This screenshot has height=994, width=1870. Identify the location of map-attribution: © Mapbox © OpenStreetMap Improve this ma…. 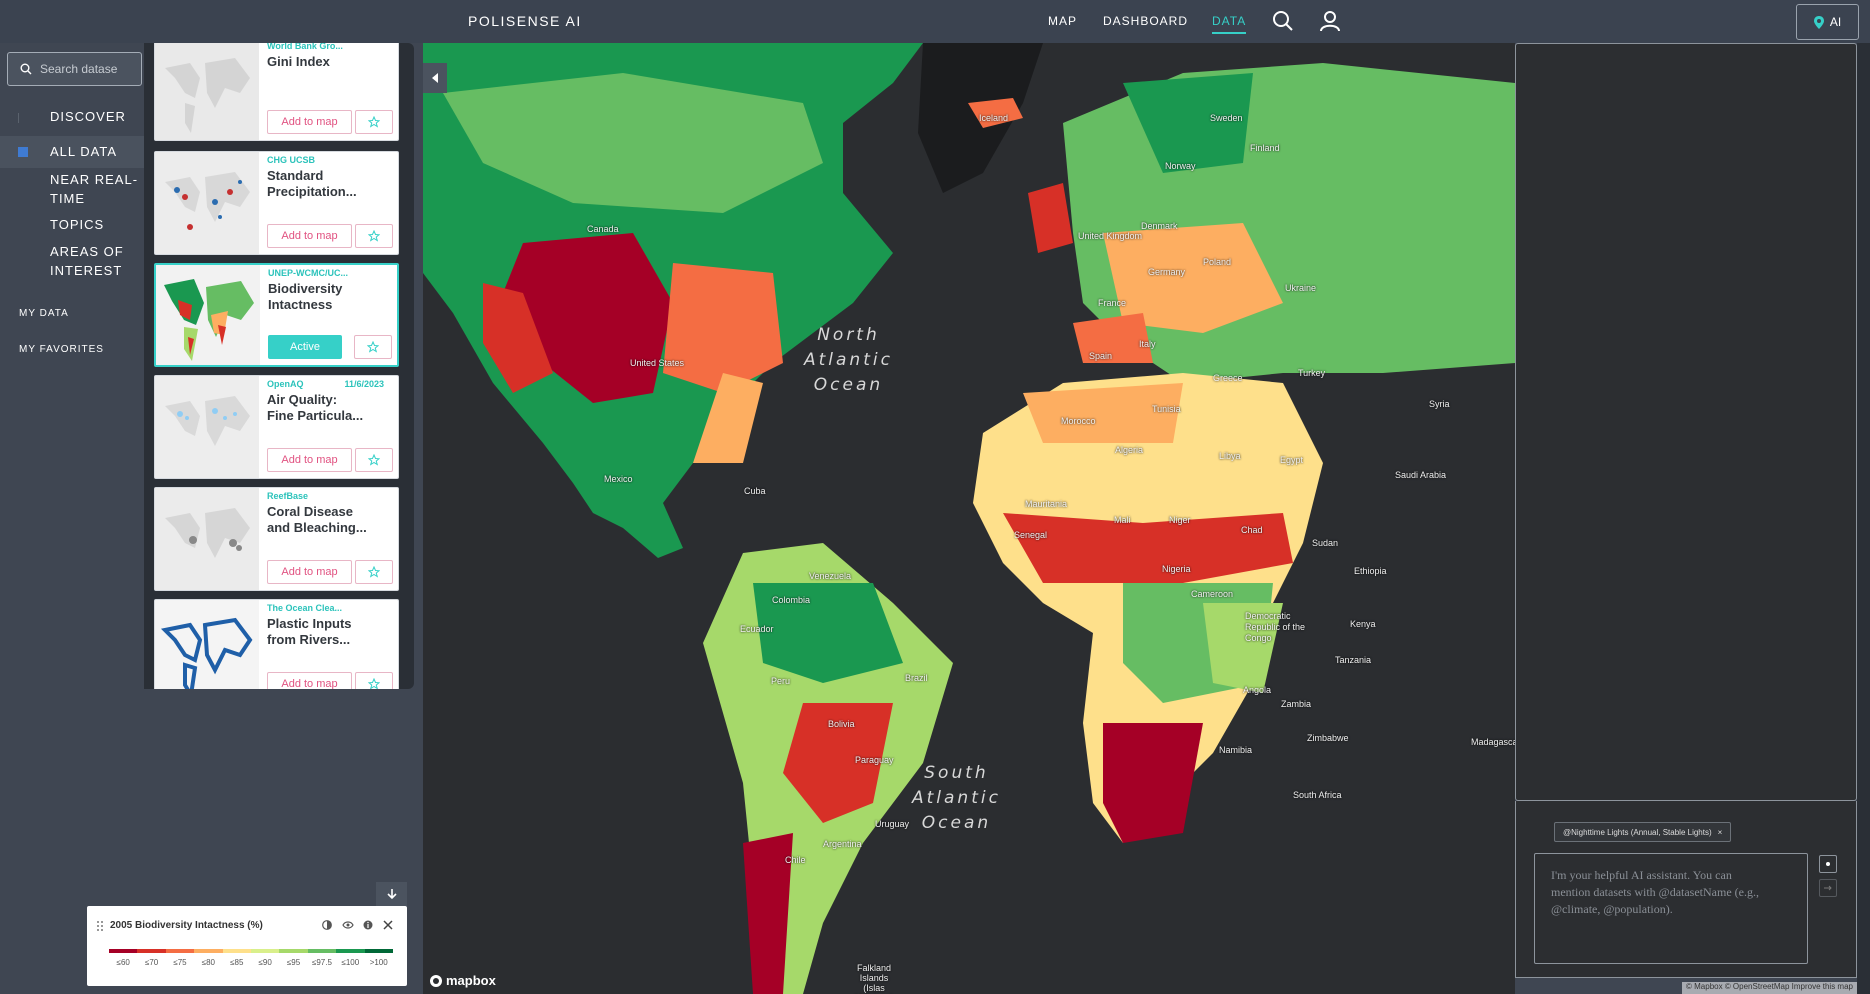
(1769, 988).